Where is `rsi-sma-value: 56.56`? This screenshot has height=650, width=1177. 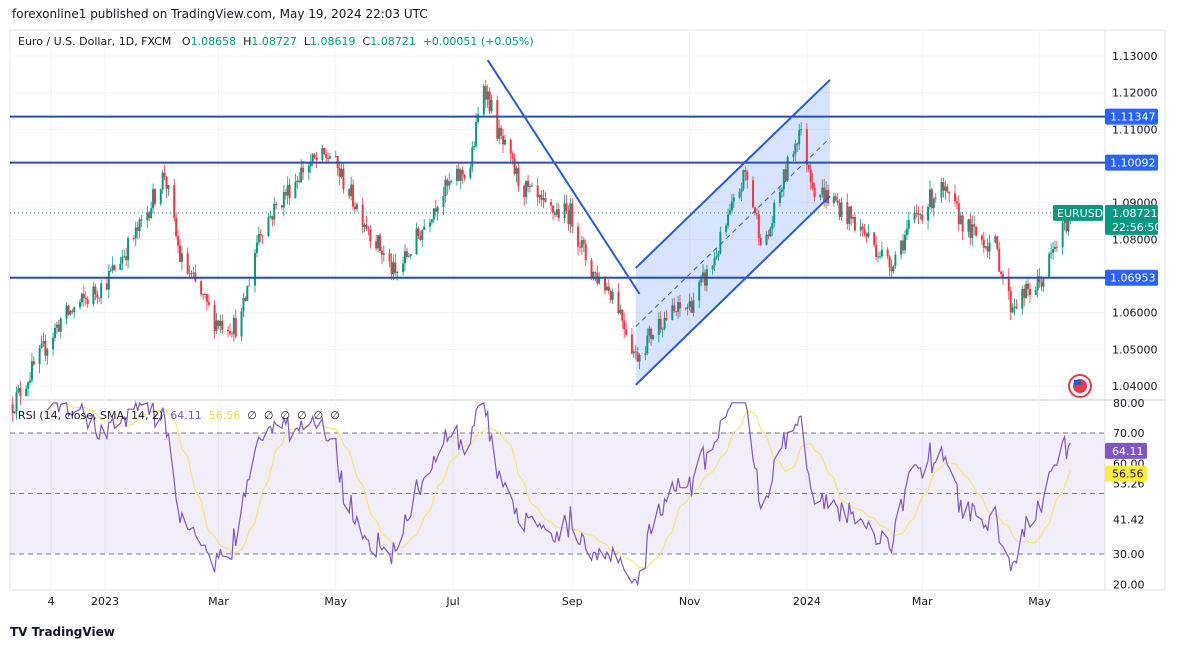 rsi-sma-value: 56.56 is located at coordinates (224, 415).